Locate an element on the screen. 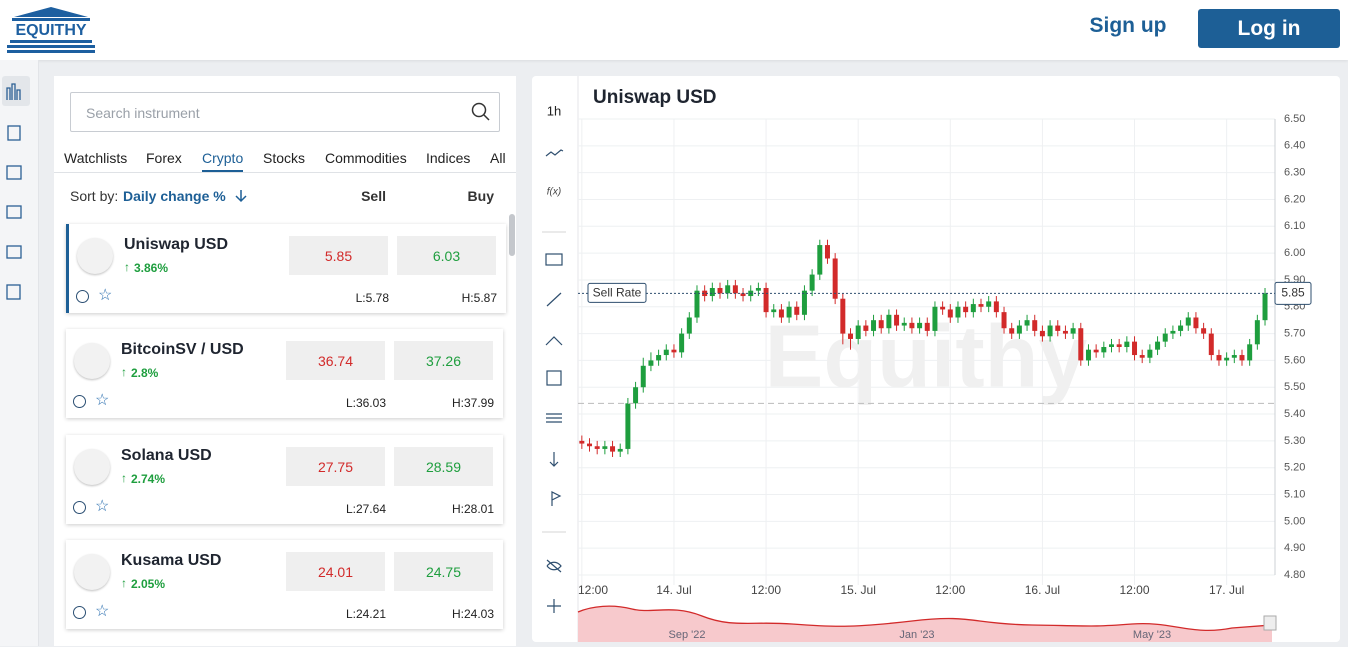 The width and height of the screenshot is (1348, 647). daily-change: 2.74% is located at coordinates (148, 479).